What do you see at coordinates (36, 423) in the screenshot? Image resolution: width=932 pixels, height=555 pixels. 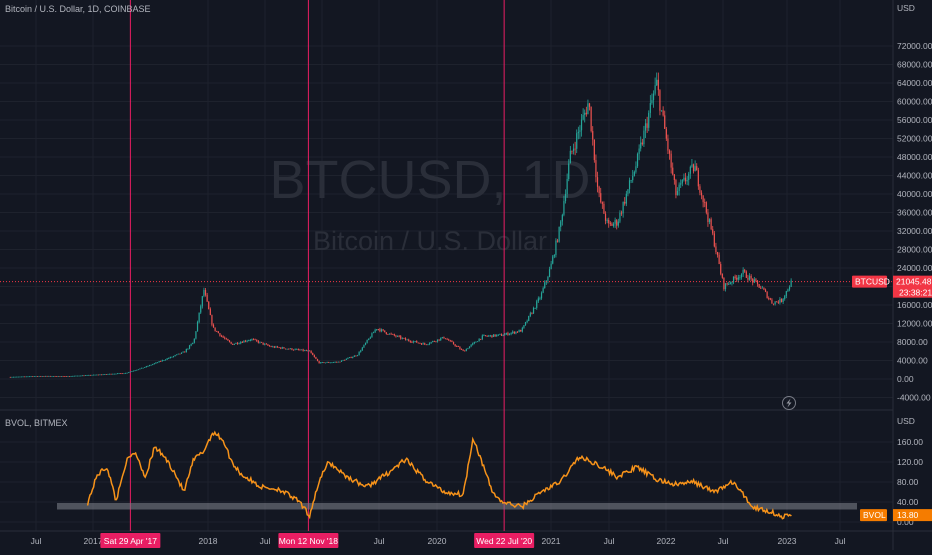 I see `indicator-pane-title: BVOL, BITMEX` at bounding box center [36, 423].